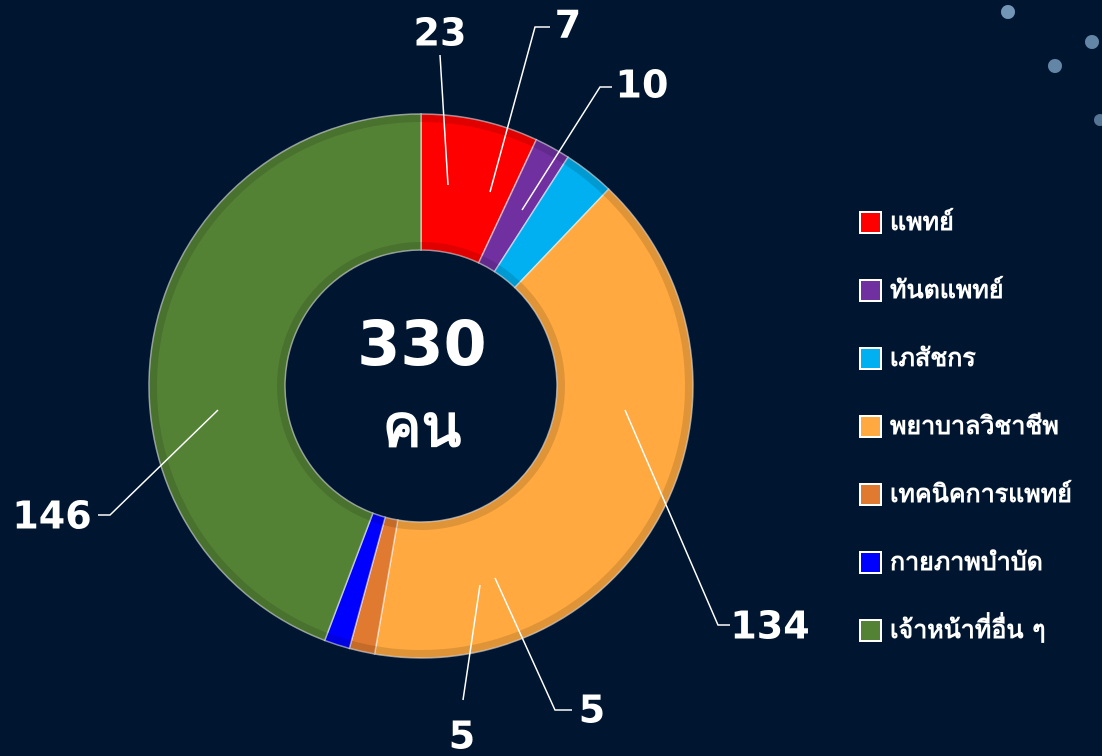 The width and height of the screenshot is (1102, 756). What do you see at coordinates (966, 561) in the screenshot?
I see `legend-label: กายภาพบำบัด` at bounding box center [966, 561].